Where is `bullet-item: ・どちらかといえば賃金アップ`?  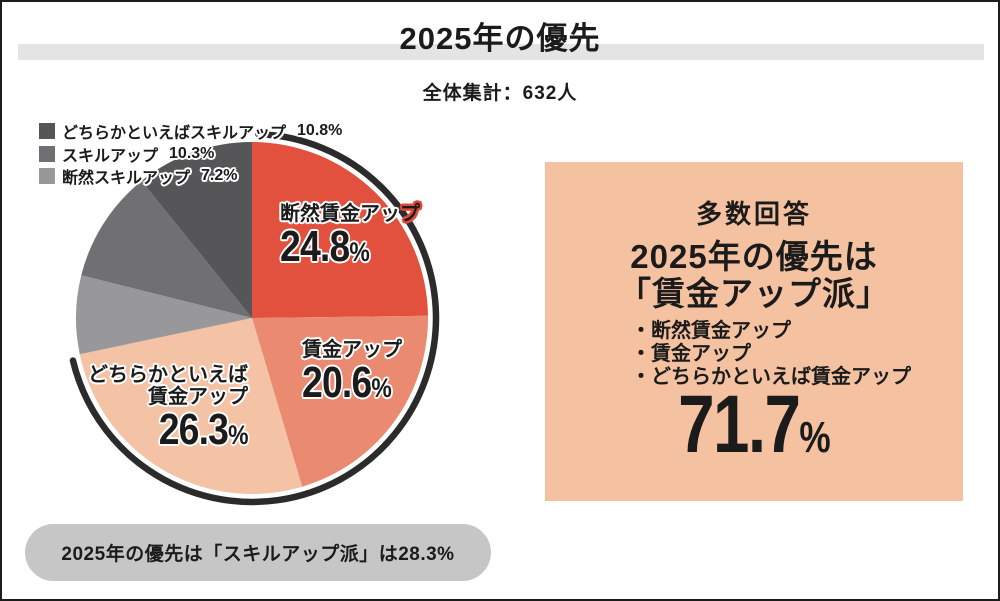 bullet-item: ・どちらかといえば賃金アップ is located at coordinates (771, 377).